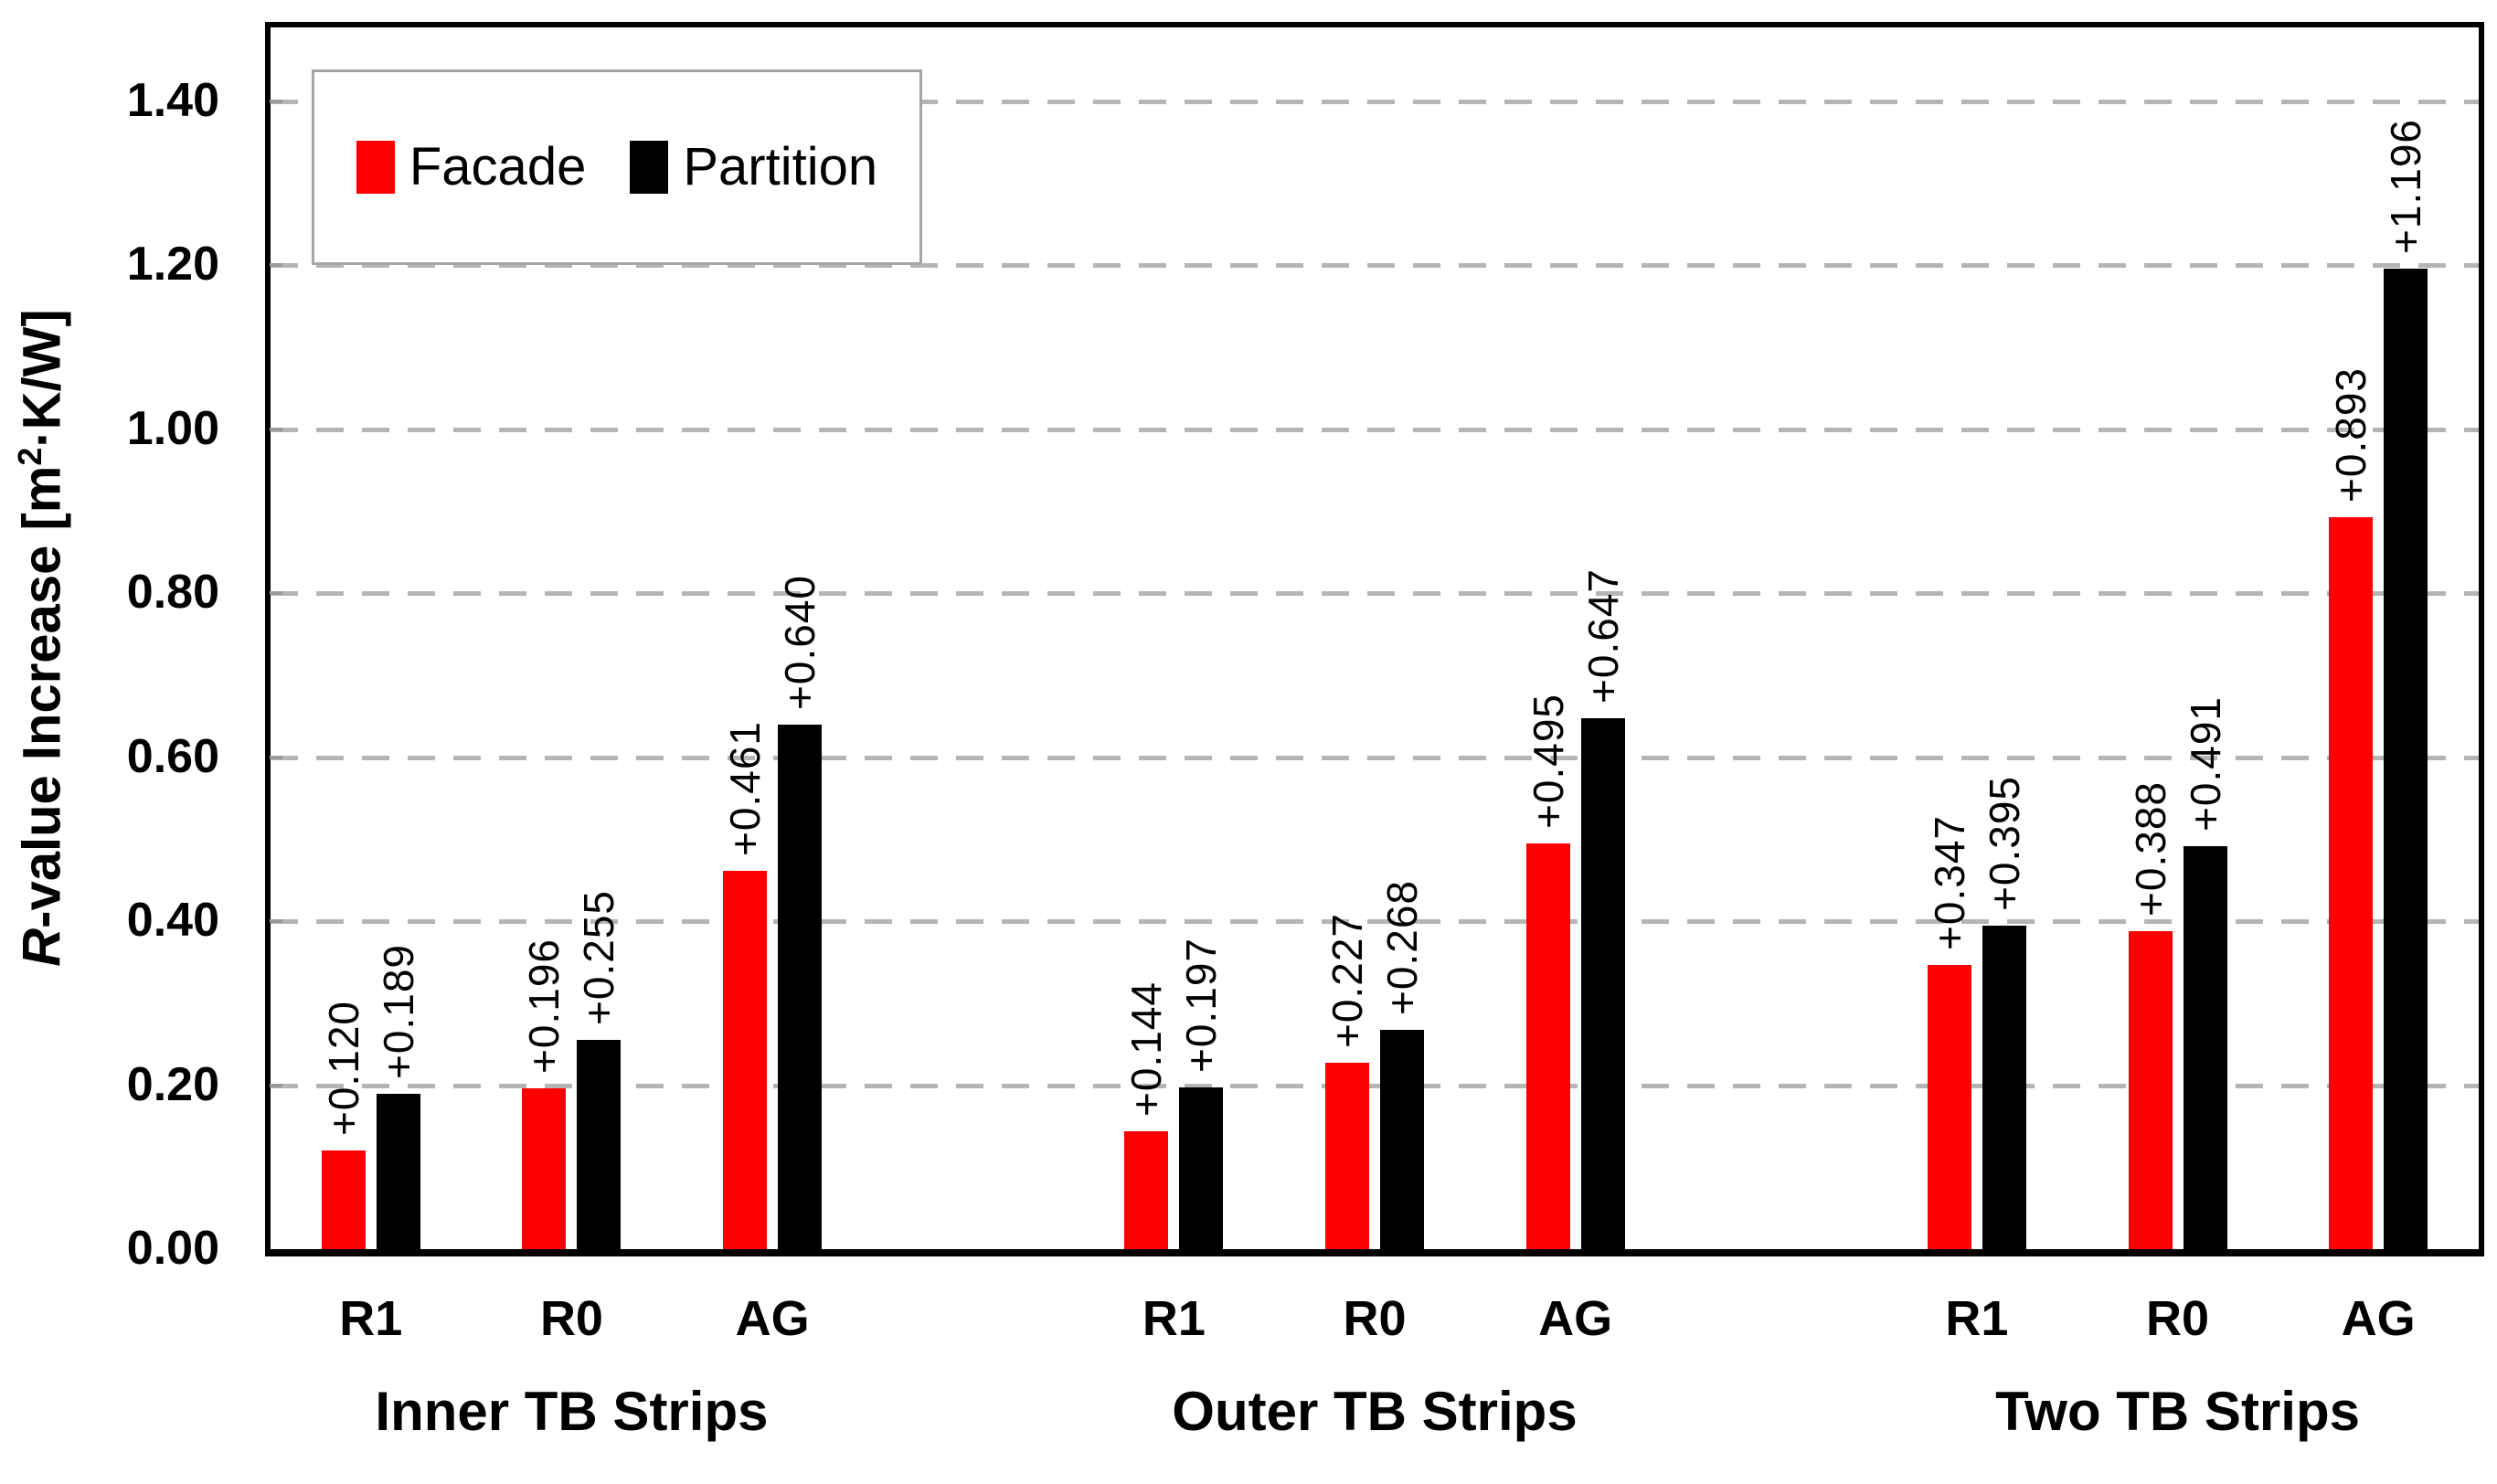  Describe the element at coordinates (2150, 1089) in the screenshot. I see `bar-facade-two-R0` at that location.